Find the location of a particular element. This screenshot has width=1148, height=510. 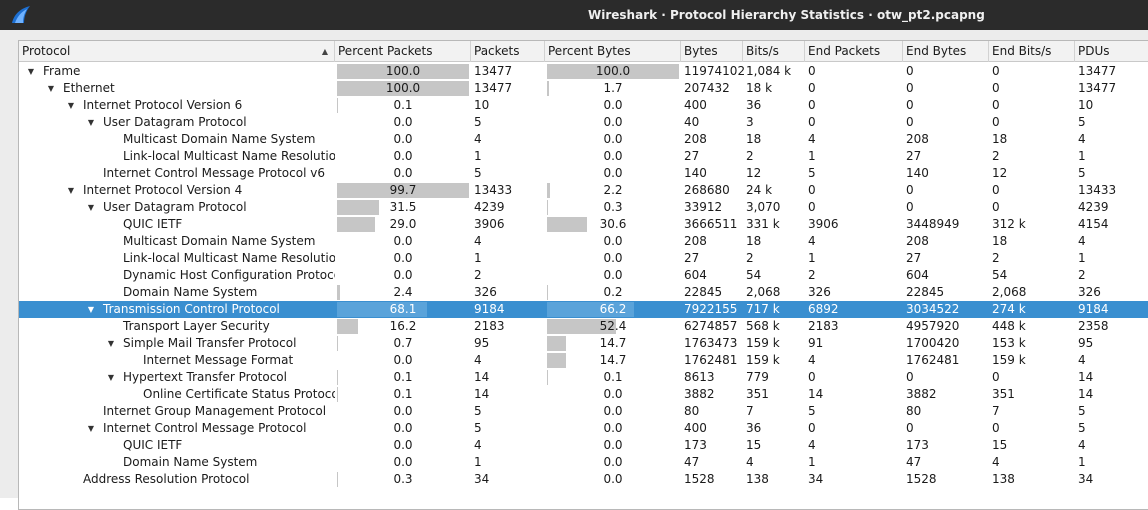

end-bits-per-second-cell: 2 is located at coordinates (996, 156).